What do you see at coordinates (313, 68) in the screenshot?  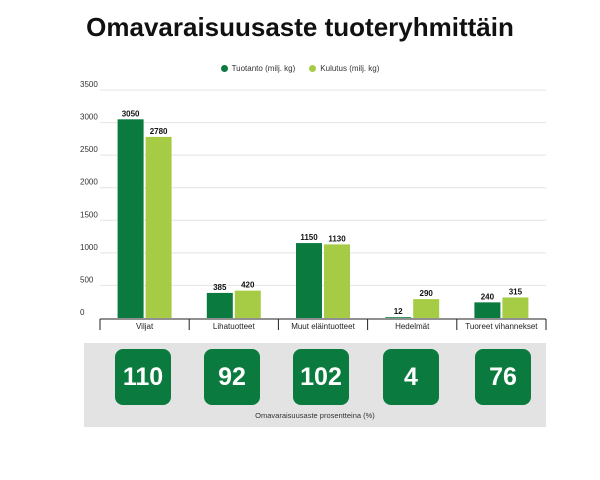 I see `legend-dot-consumption` at bounding box center [313, 68].